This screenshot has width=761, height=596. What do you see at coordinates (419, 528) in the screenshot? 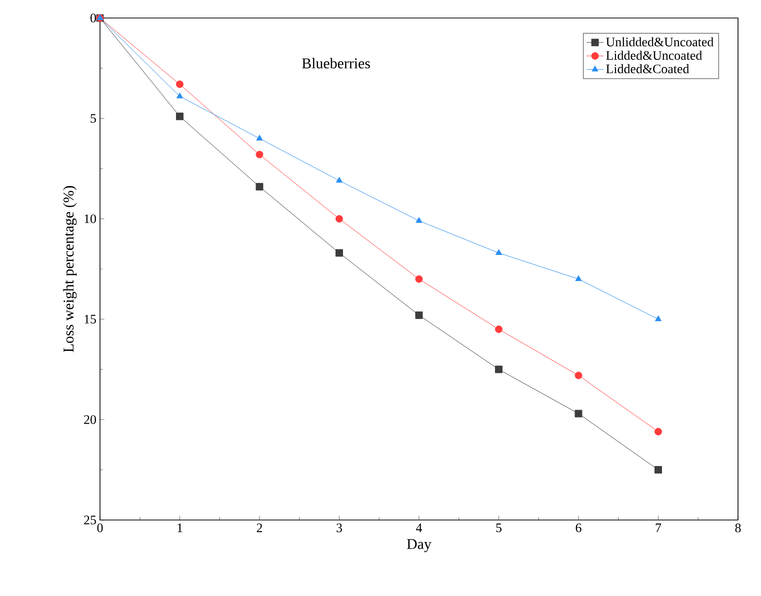
I see `x-tick-label: 4` at bounding box center [419, 528].